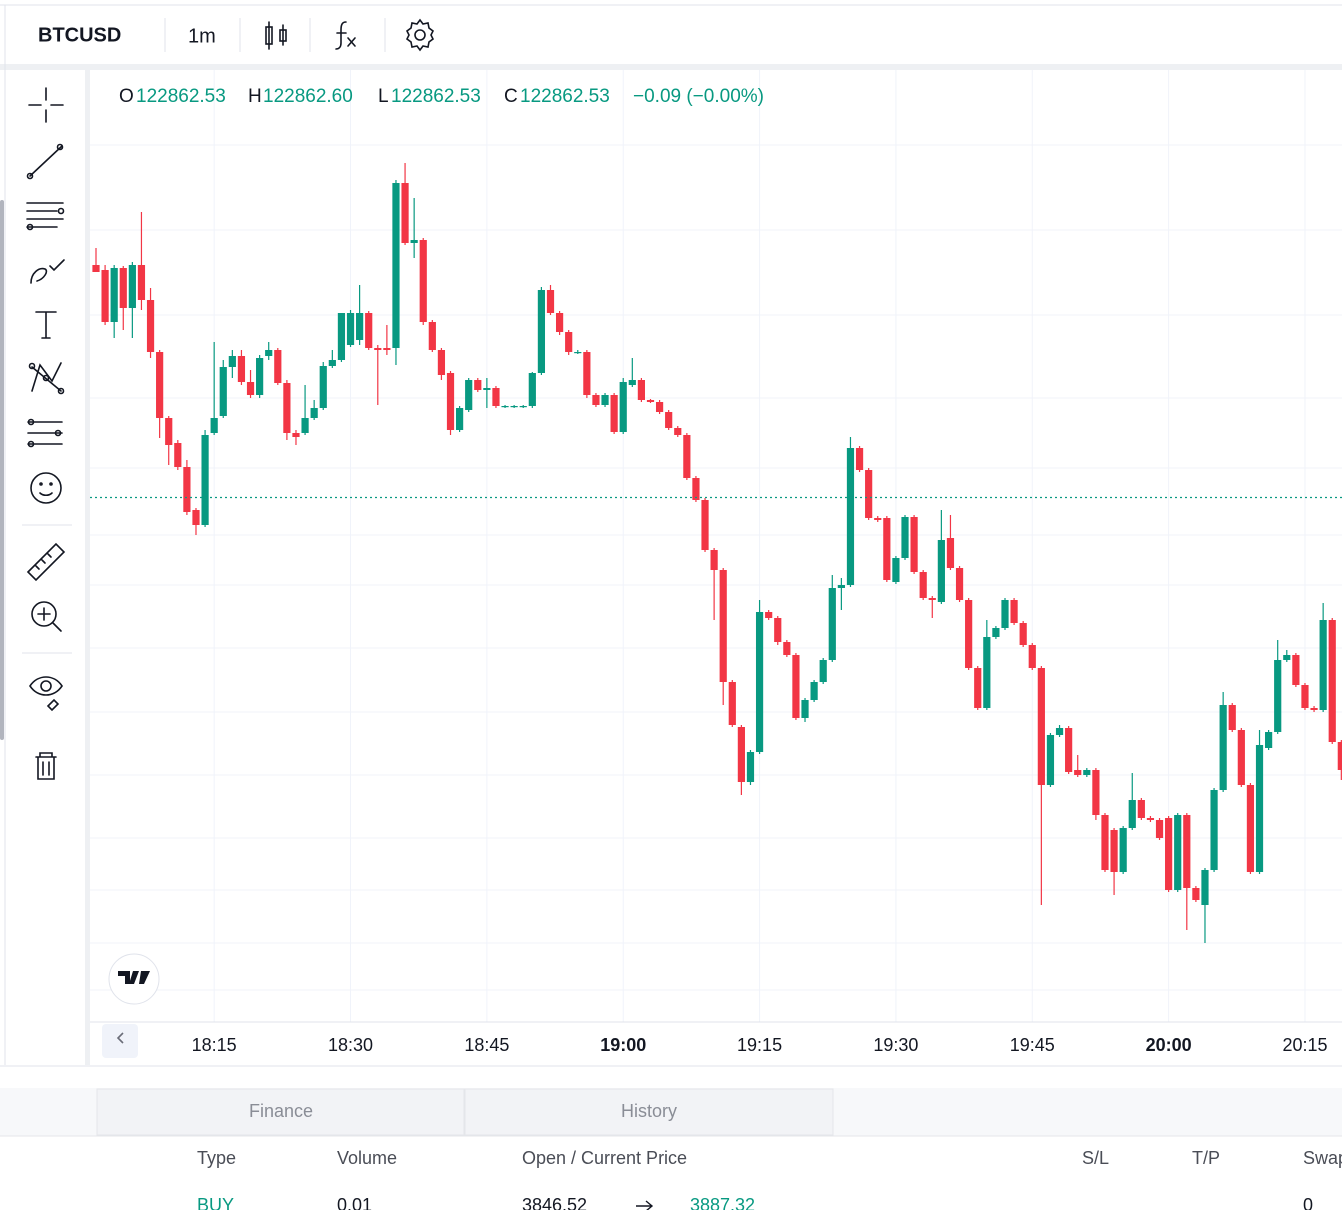  I want to click on measure-tools, so click(46, 587).